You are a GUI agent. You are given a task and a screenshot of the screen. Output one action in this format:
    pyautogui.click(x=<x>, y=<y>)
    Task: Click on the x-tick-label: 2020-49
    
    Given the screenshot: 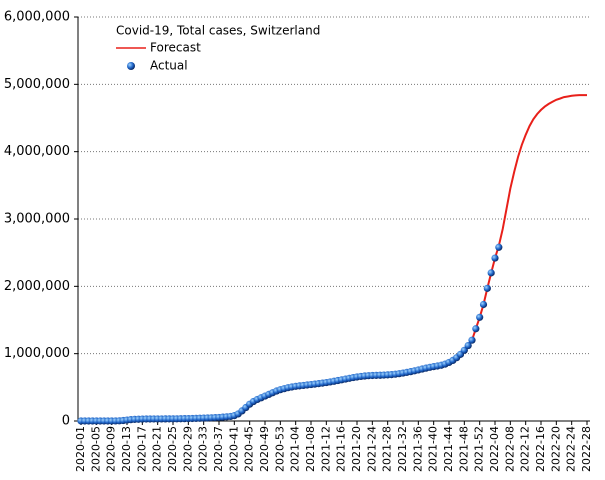 What is the action you would take?
    pyautogui.click(x=264, y=449)
    